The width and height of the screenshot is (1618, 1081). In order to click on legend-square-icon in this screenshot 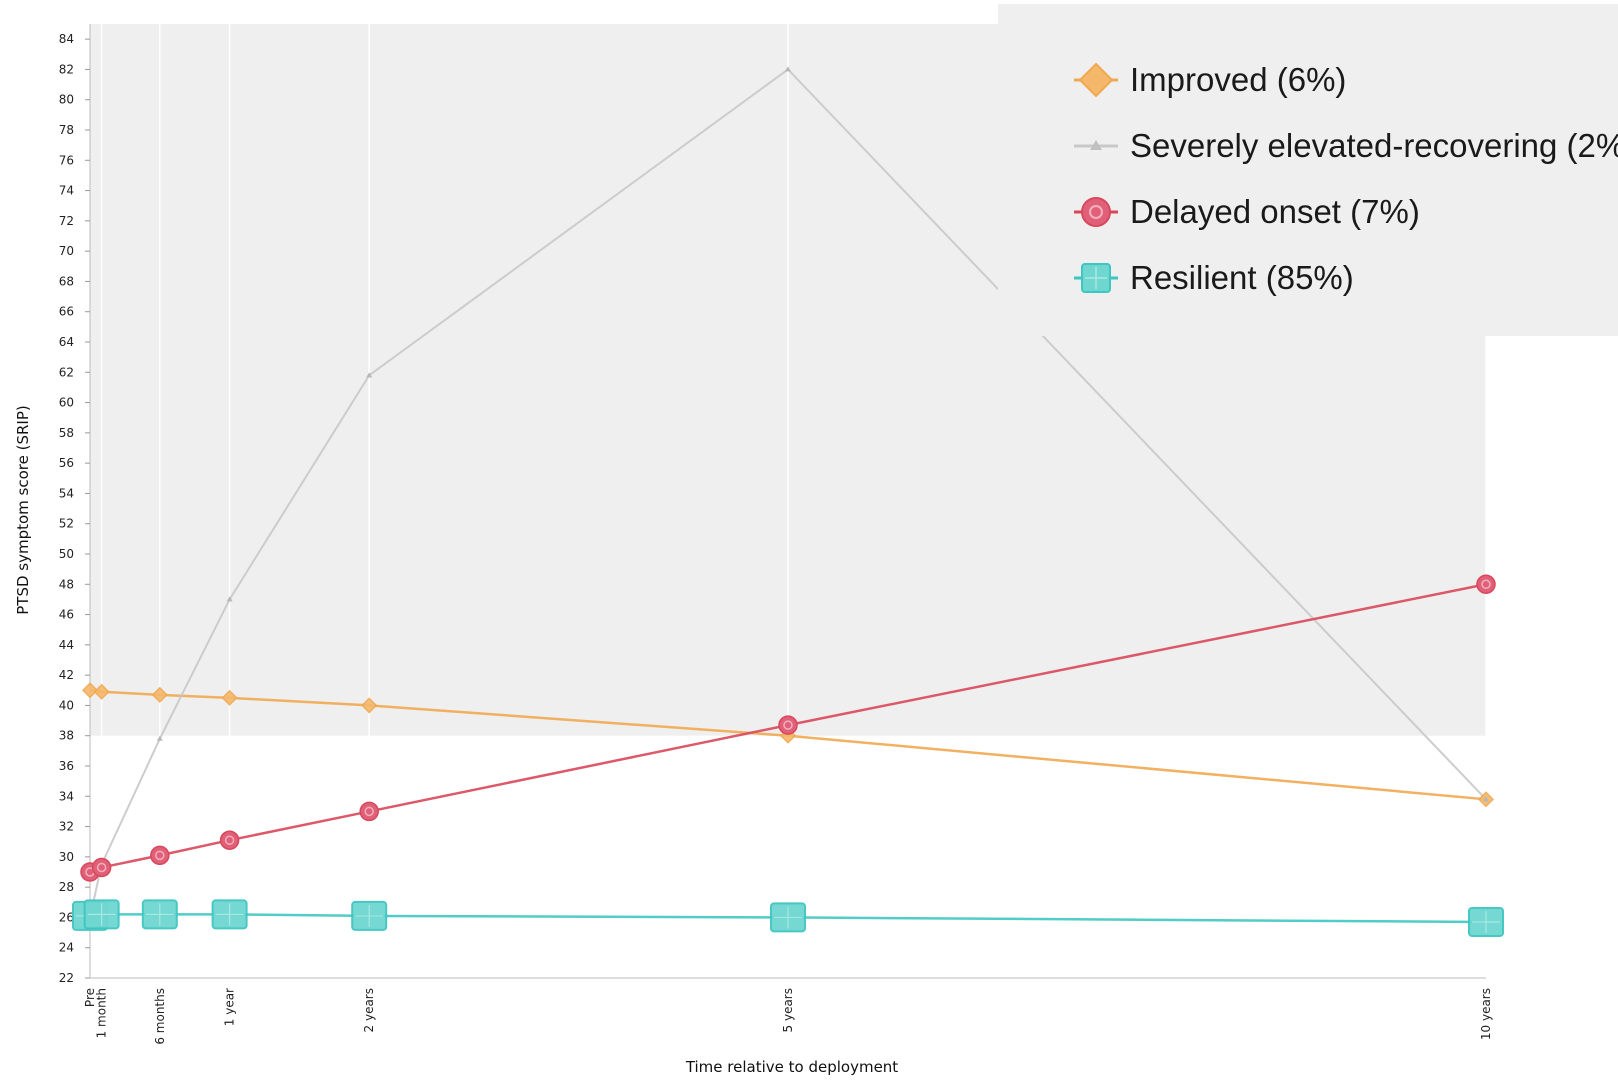, I will do `click(1096, 278)`.